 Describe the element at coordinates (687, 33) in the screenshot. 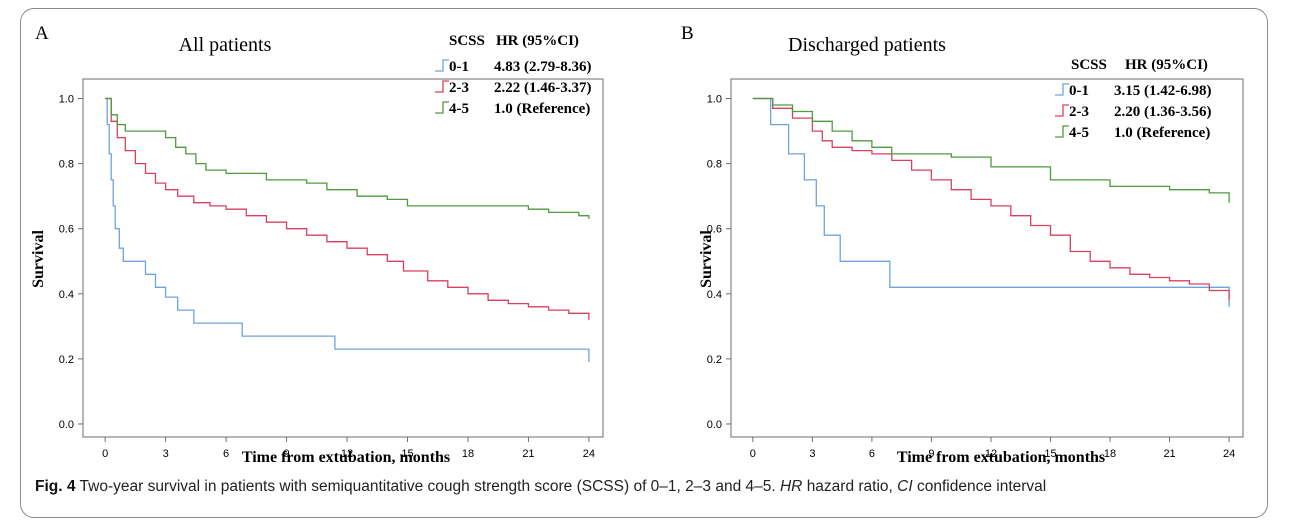

I see `panel-b-label: B` at that location.